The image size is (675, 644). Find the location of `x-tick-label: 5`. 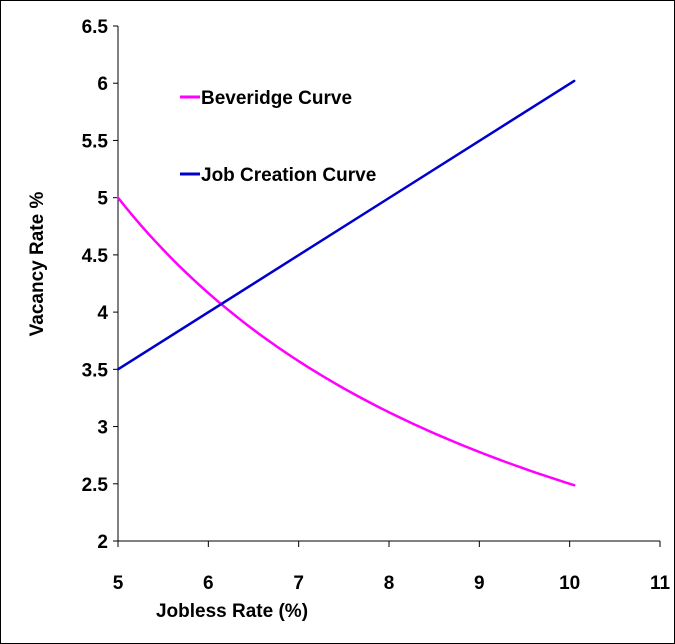

x-tick-label: 5 is located at coordinates (118, 583).